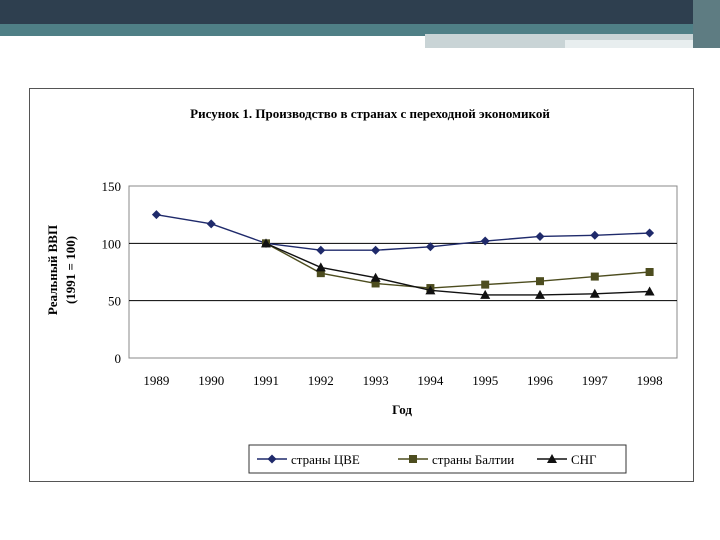 The height and width of the screenshot is (540, 720). I want to click on x-tick-label: 1990, so click(211, 380).